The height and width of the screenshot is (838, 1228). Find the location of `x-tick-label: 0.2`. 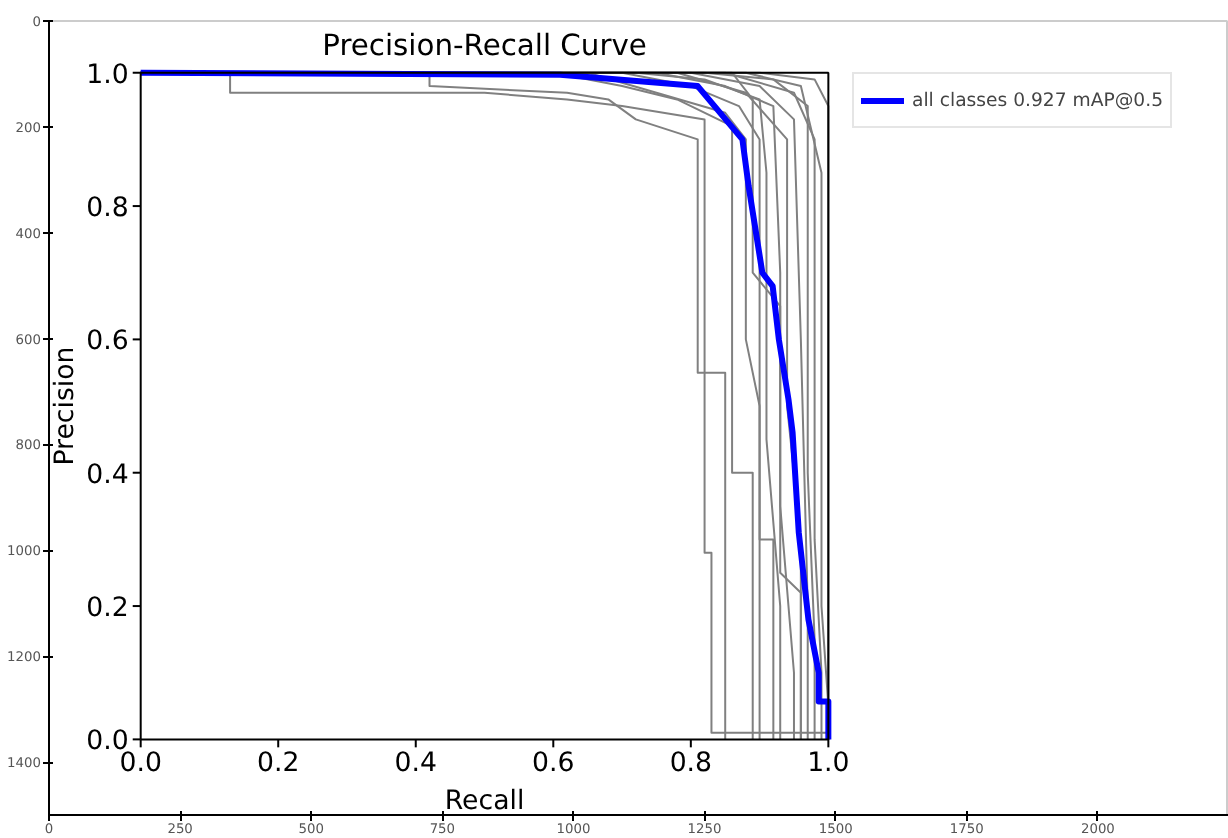

x-tick-label: 0.2 is located at coordinates (278, 764).